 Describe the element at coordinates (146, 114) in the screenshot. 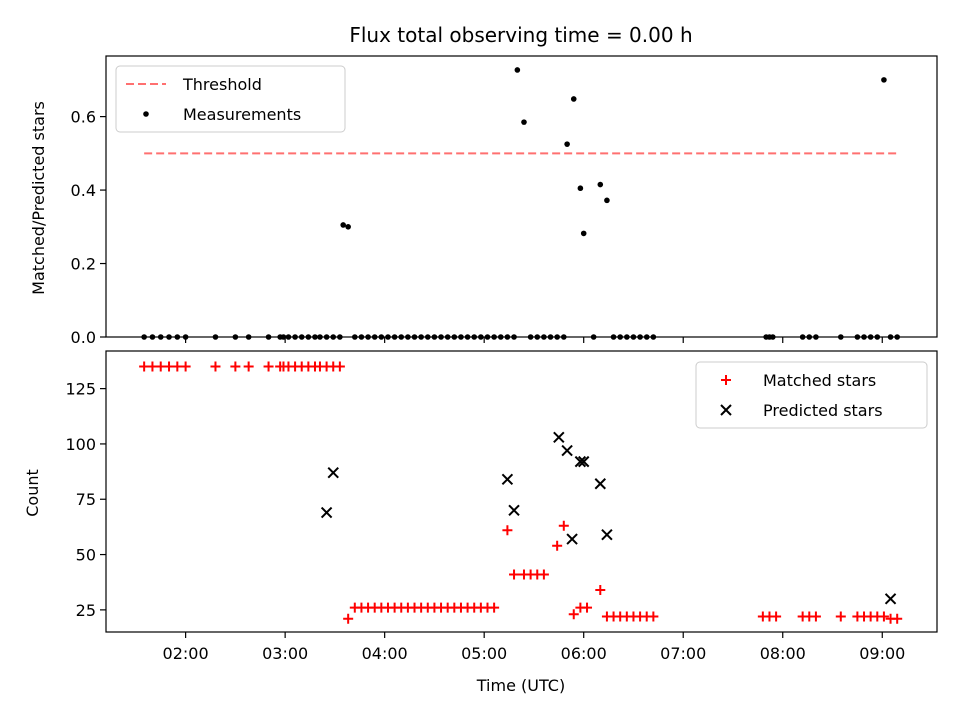

I see `legend-dot-swatch` at that location.